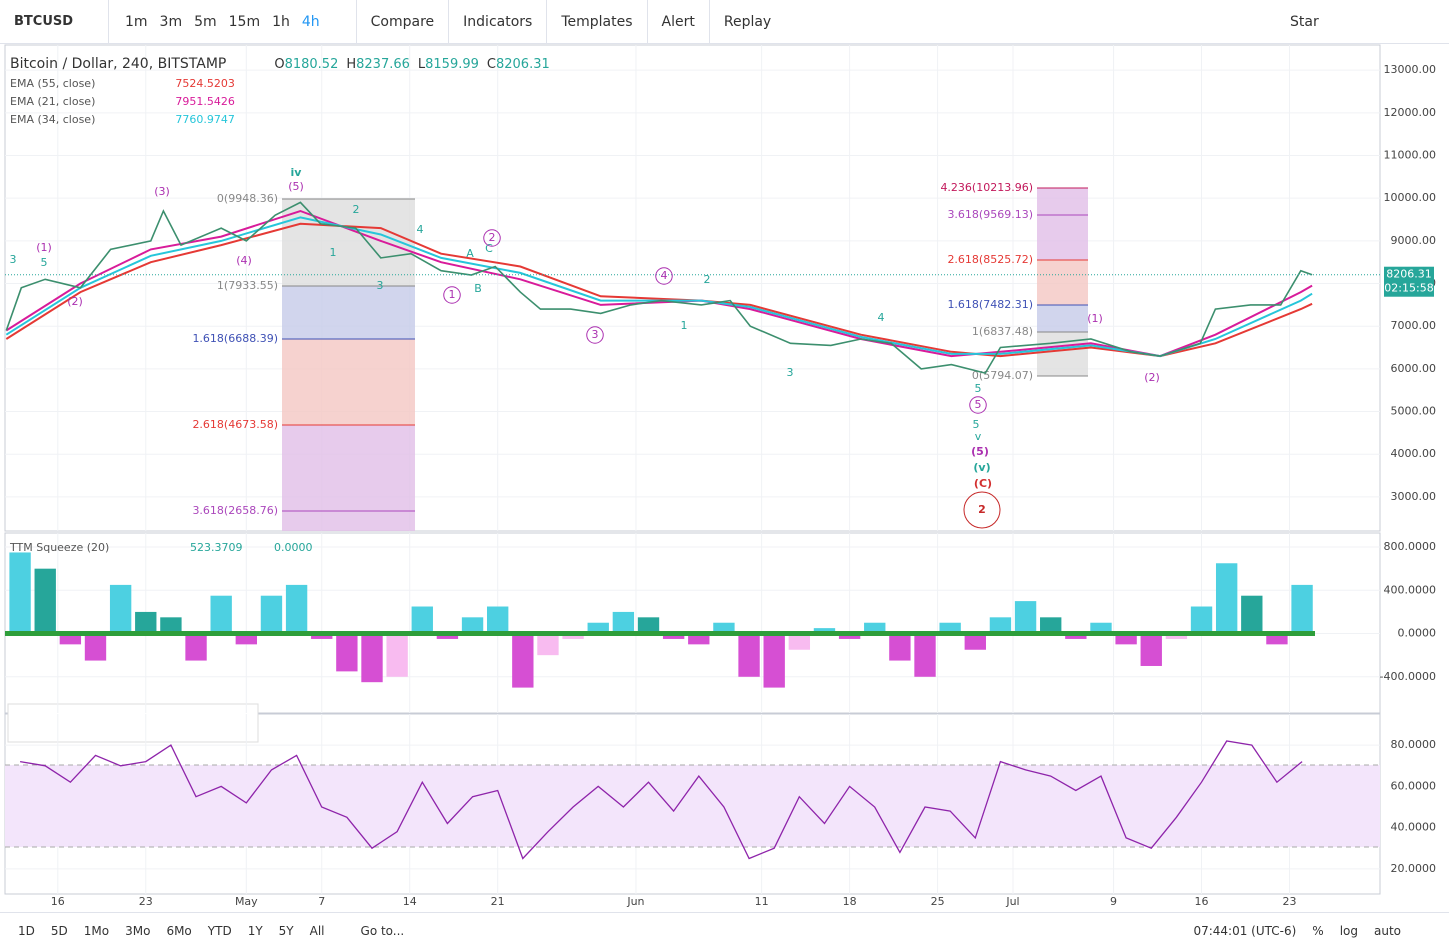  I want to click on rsi-line, so click(661, 800).